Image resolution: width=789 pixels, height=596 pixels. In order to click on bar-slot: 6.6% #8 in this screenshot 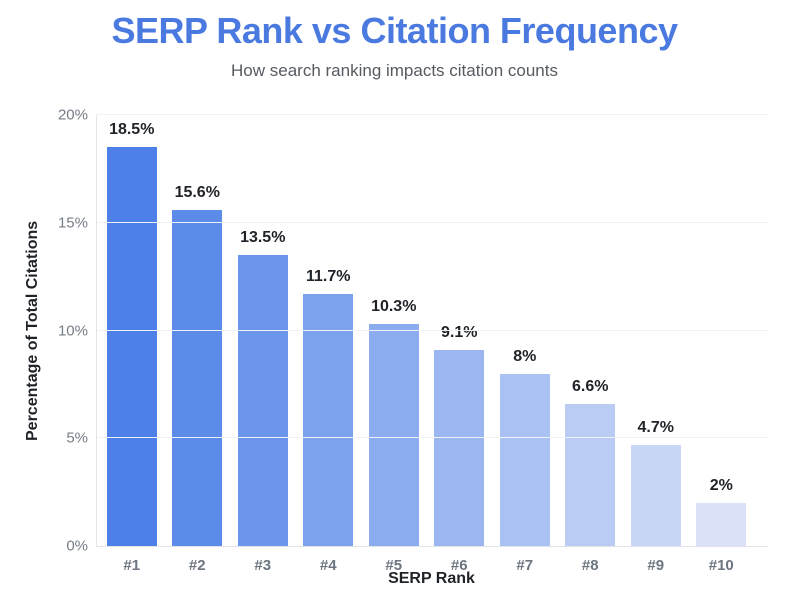, I will do `click(591, 344)`.